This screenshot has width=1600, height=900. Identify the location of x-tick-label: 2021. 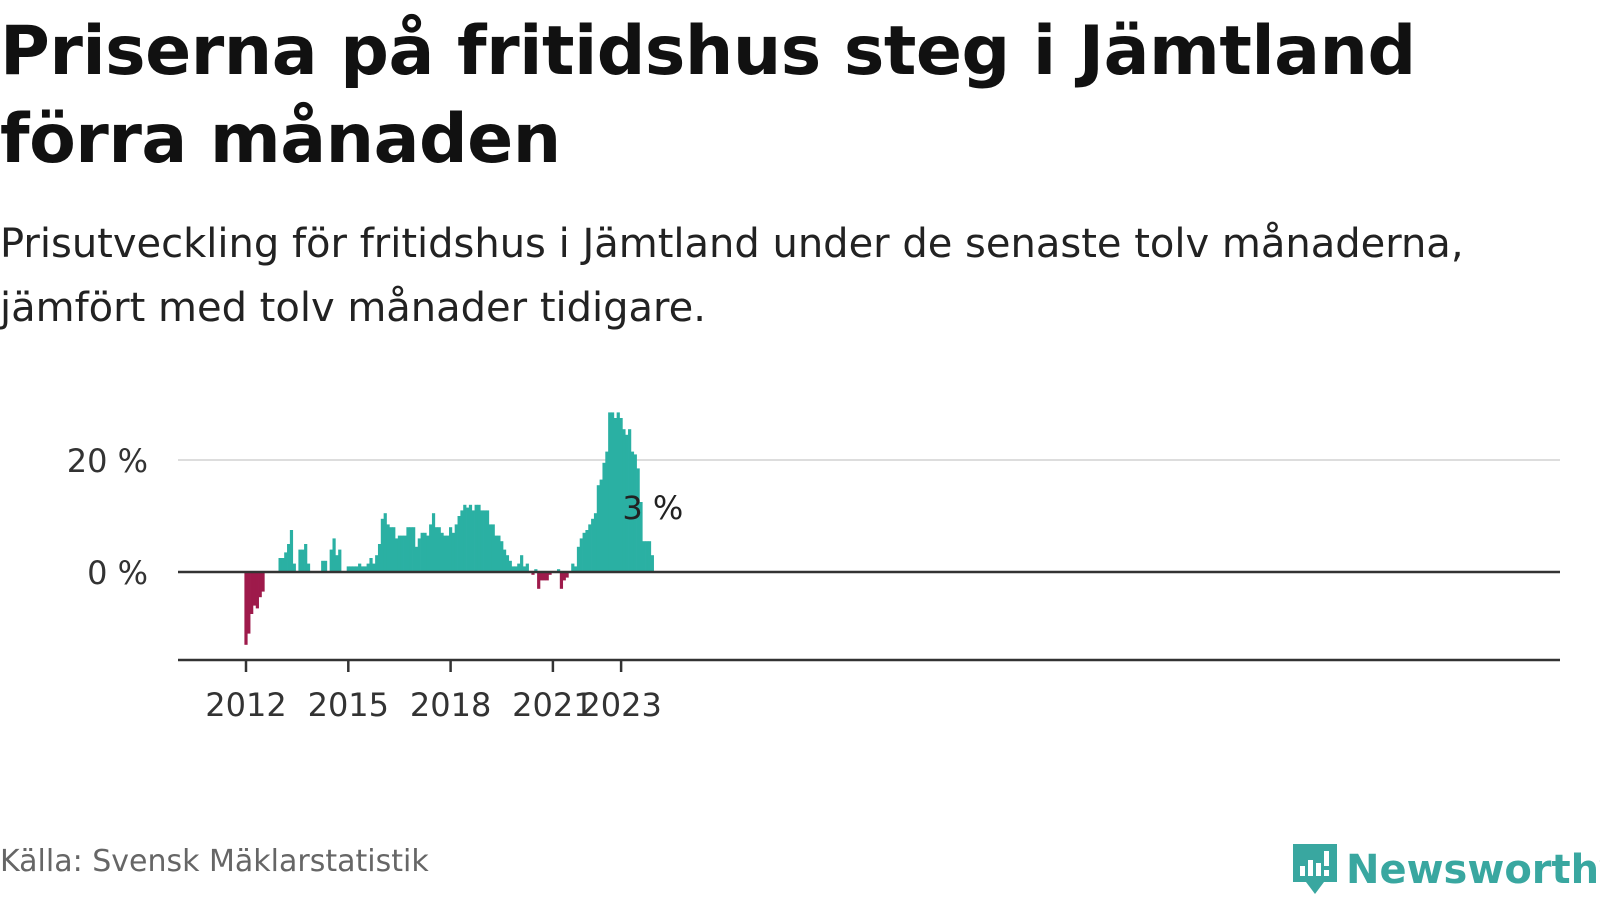
(552, 705).